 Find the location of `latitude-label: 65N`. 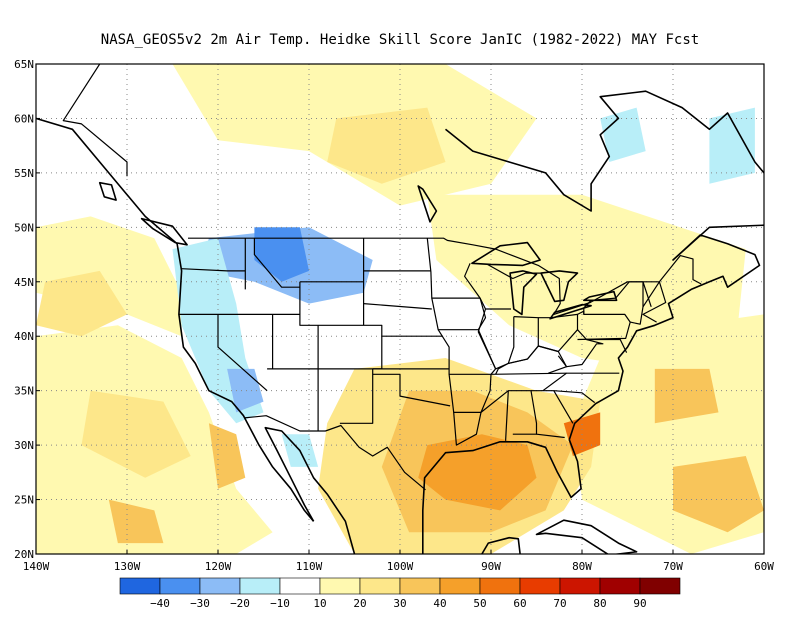

latitude-label: 65N is located at coordinates (24, 64).